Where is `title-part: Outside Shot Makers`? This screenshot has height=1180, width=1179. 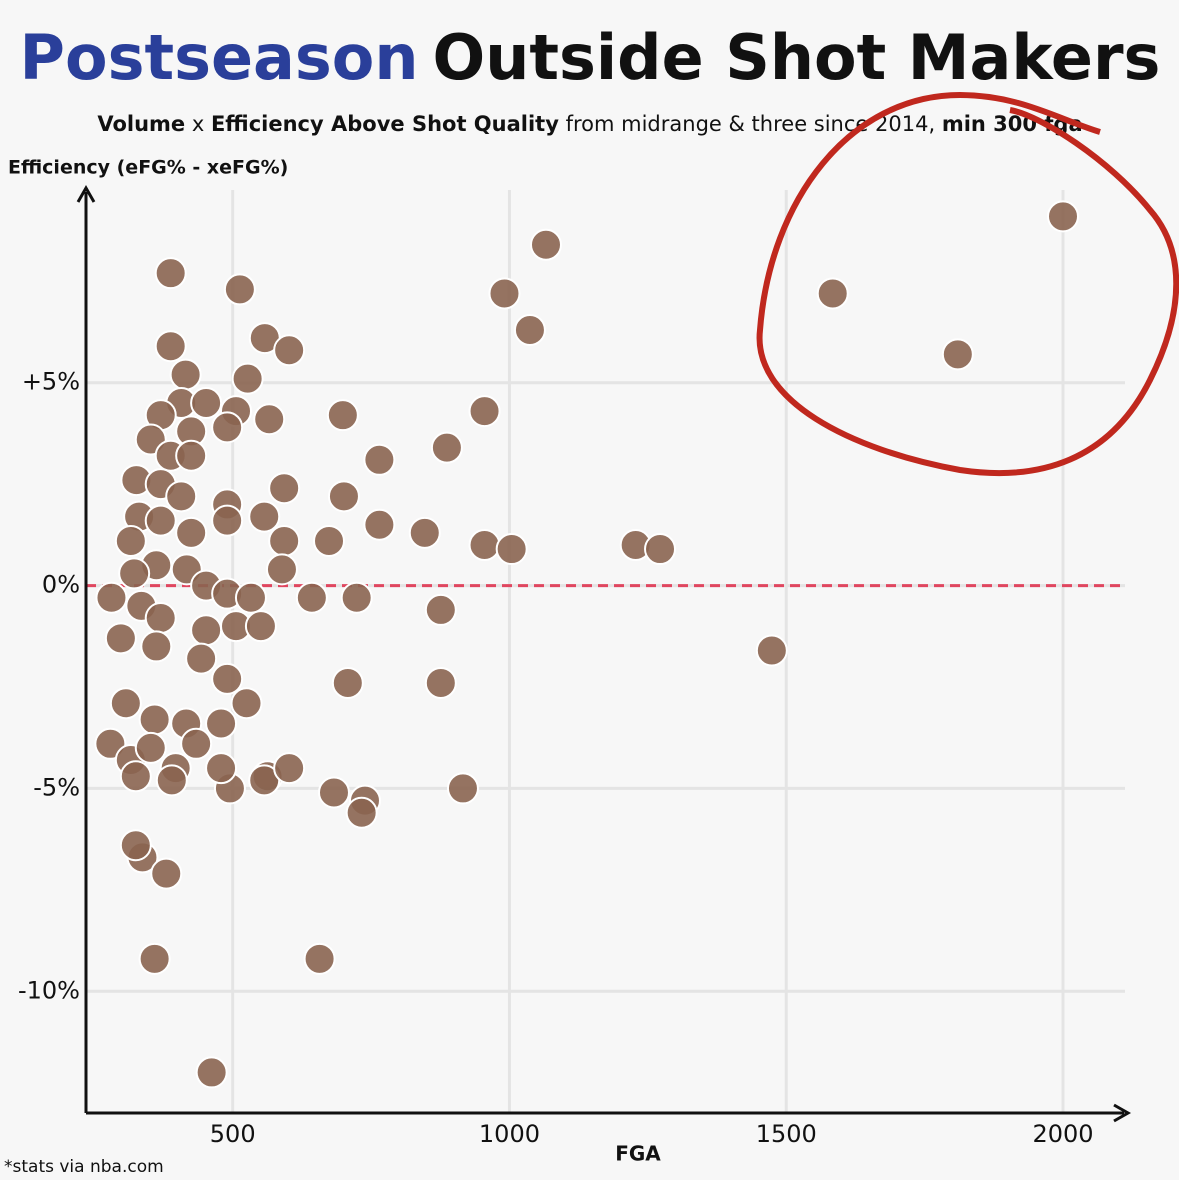 title-part: Outside Shot Makers is located at coordinates (797, 57).